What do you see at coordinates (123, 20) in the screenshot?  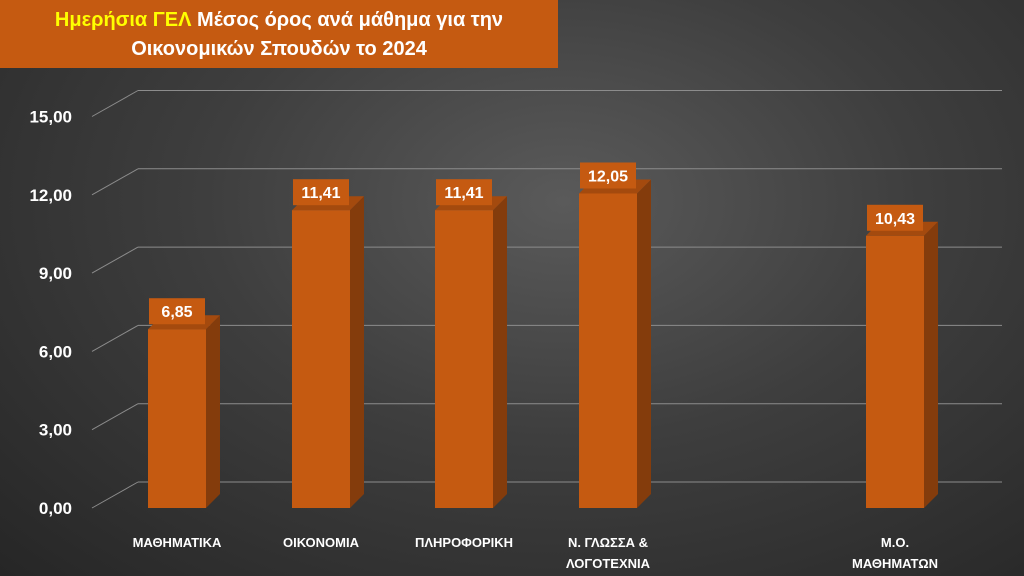 I see `title-highlight: Ημερήσια ΓΕΛ` at bounding box center [123, 20].